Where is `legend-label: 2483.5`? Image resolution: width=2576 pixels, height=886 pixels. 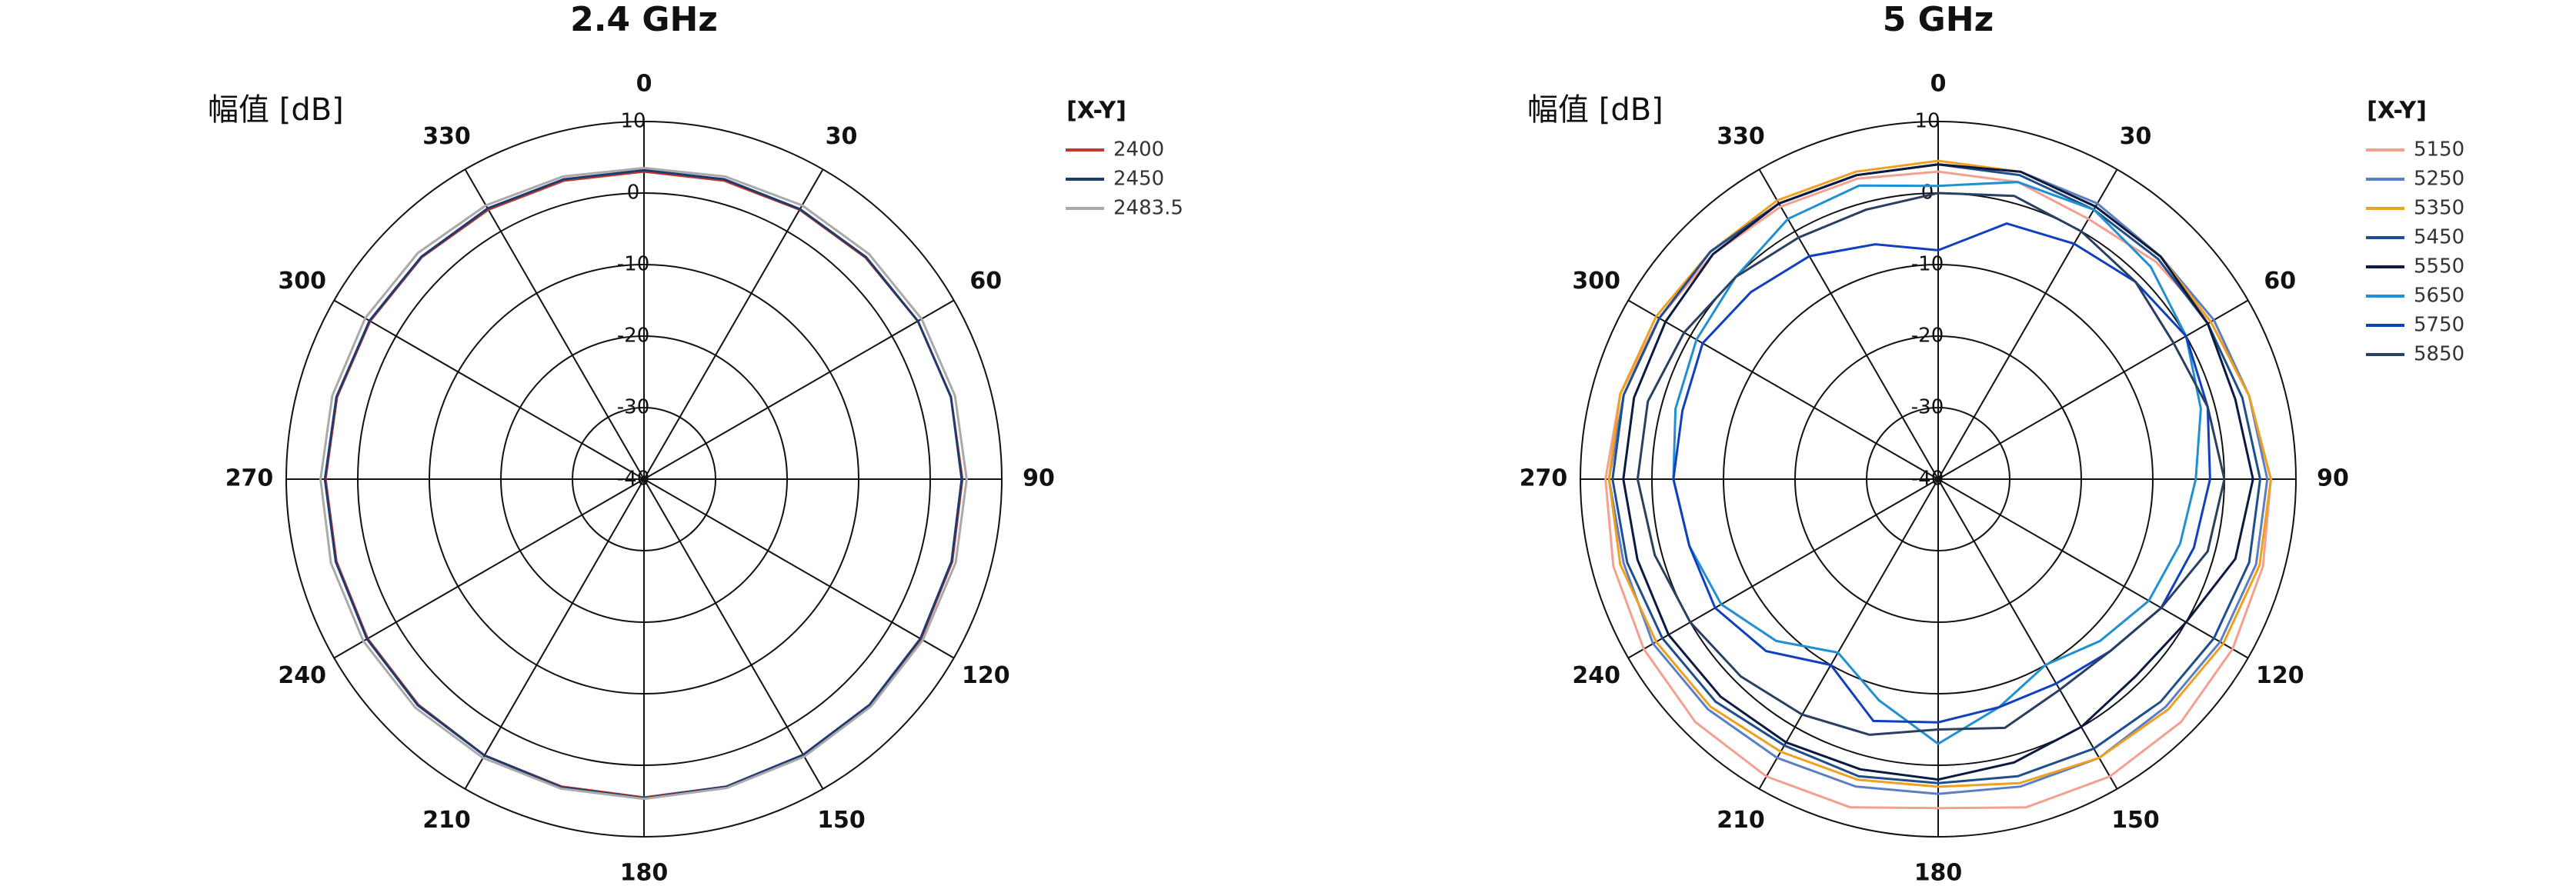
legend-label: 2483.5 is located at coordinates (1148, 208).